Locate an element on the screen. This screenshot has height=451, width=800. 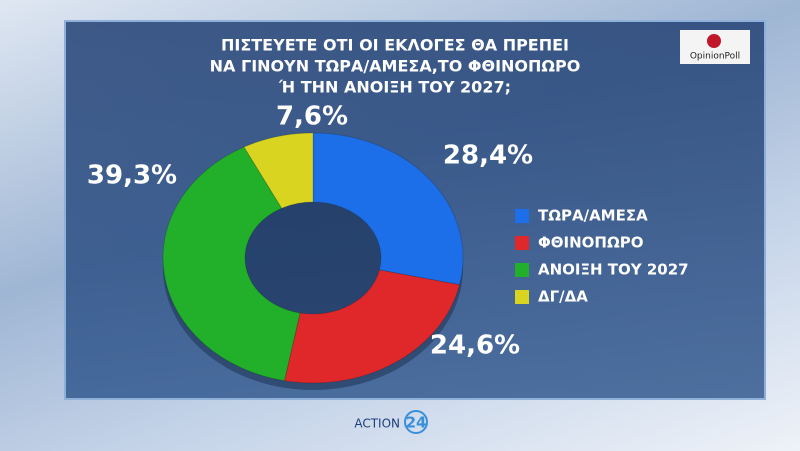
legend-label: ΦΘΙΝΟΠΩΡΟ is located at coordinates (590, 243).